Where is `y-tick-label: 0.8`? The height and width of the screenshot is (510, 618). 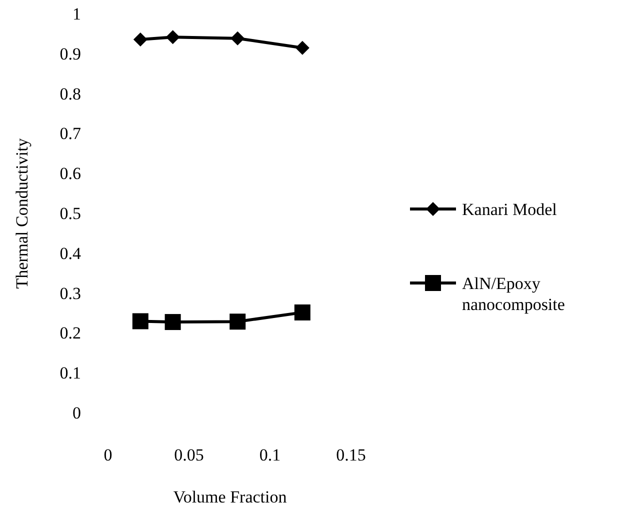
y-tick-label: 0.8 is located at coordinates (70, 94).